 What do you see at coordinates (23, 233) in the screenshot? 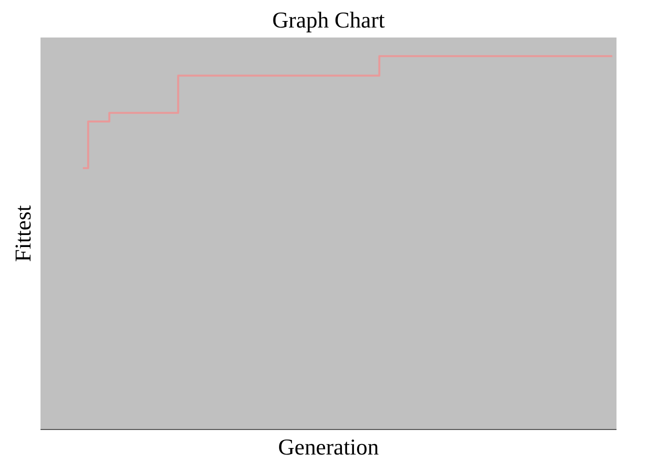
I see `y-axis-title: Fittest` at bounding box center [23, 233].